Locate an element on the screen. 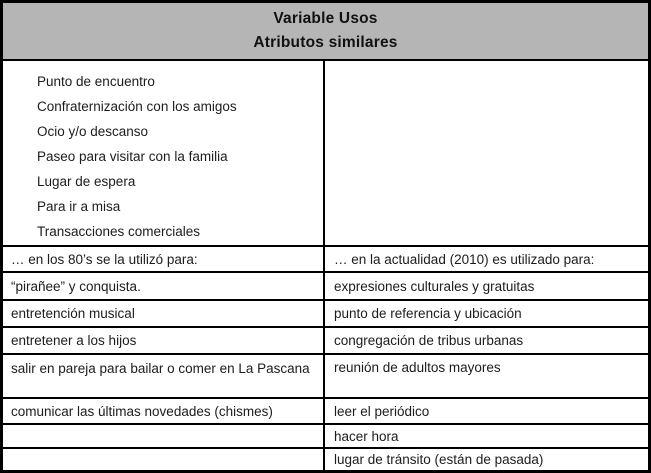  table-subtitle: Atributos similares is located at coordinates (325, 42).